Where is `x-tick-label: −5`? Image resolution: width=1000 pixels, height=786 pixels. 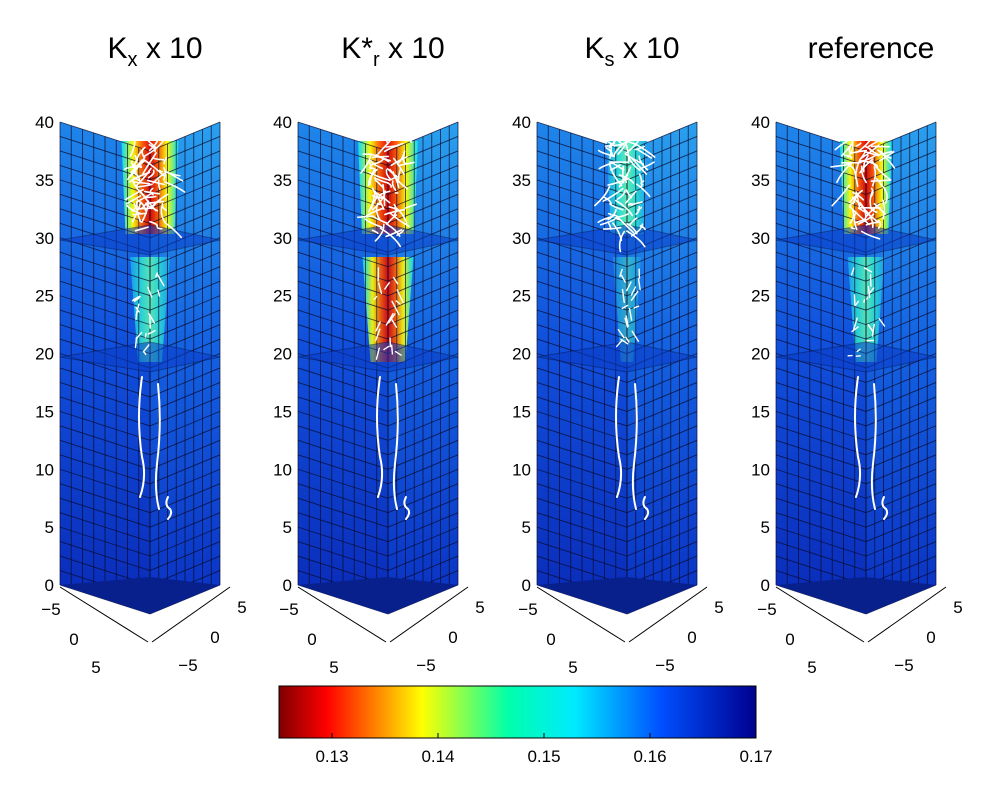 x-tick-label: −5 is located at coordinates (288, 609).